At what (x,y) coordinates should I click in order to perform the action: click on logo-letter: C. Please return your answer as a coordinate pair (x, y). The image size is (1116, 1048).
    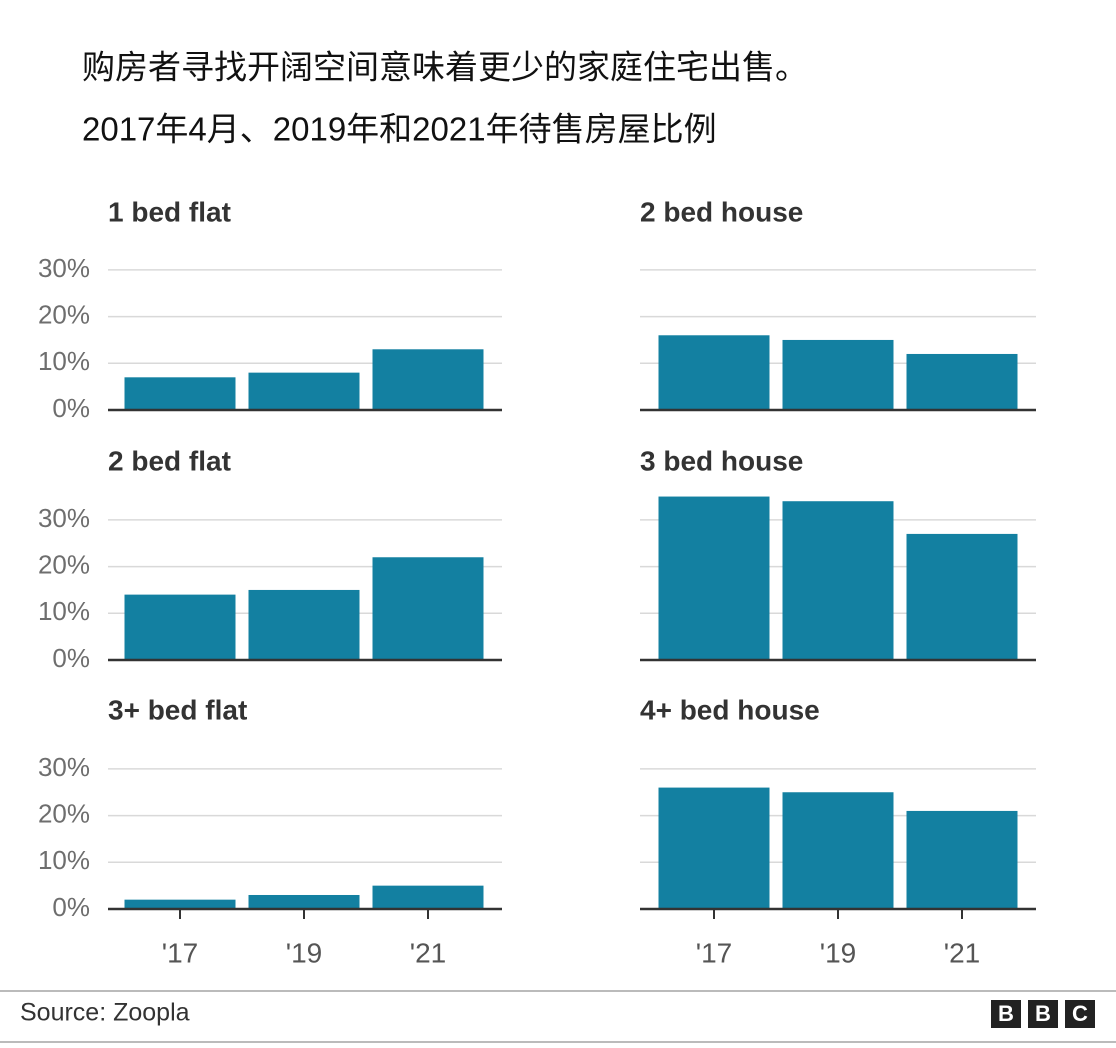
    Looking at the image, I should click on (1080, 1013).